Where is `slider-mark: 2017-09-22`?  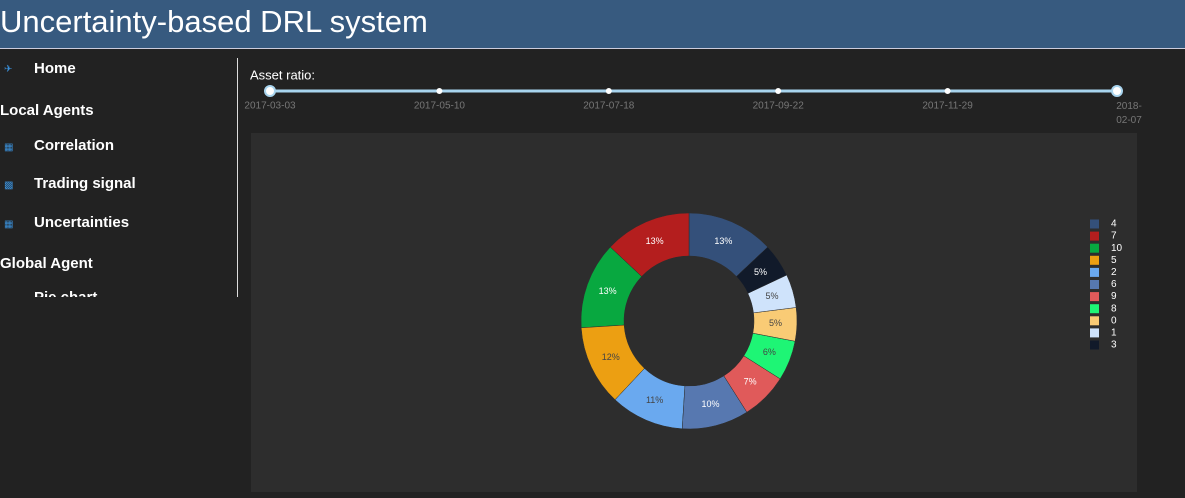
slider-mark: 2017-09-22 is located at coordinates (779, 106).